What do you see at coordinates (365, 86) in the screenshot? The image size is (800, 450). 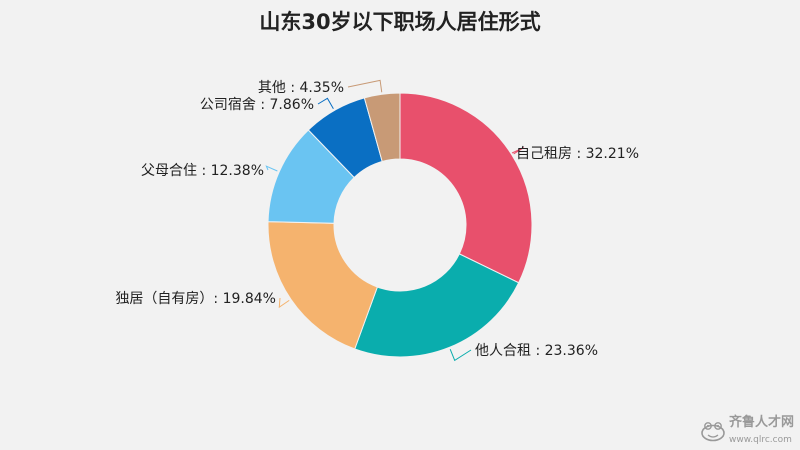 I see `leader-line-other` at bounding box center [365, 86].